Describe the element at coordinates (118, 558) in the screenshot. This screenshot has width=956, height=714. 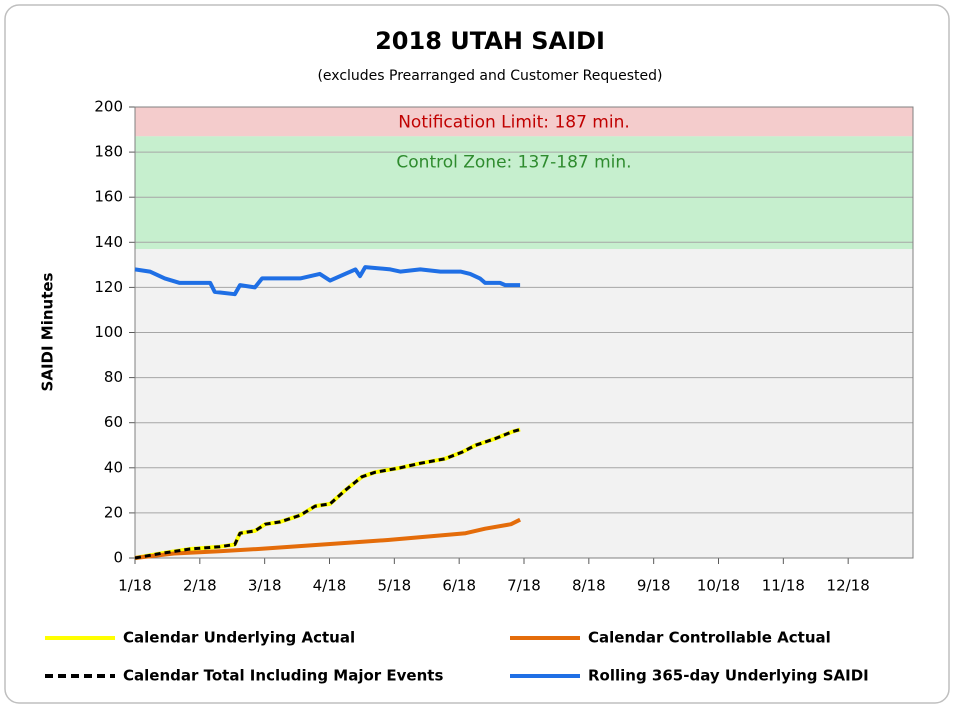
I see `y-tick-label: 0` at that location.